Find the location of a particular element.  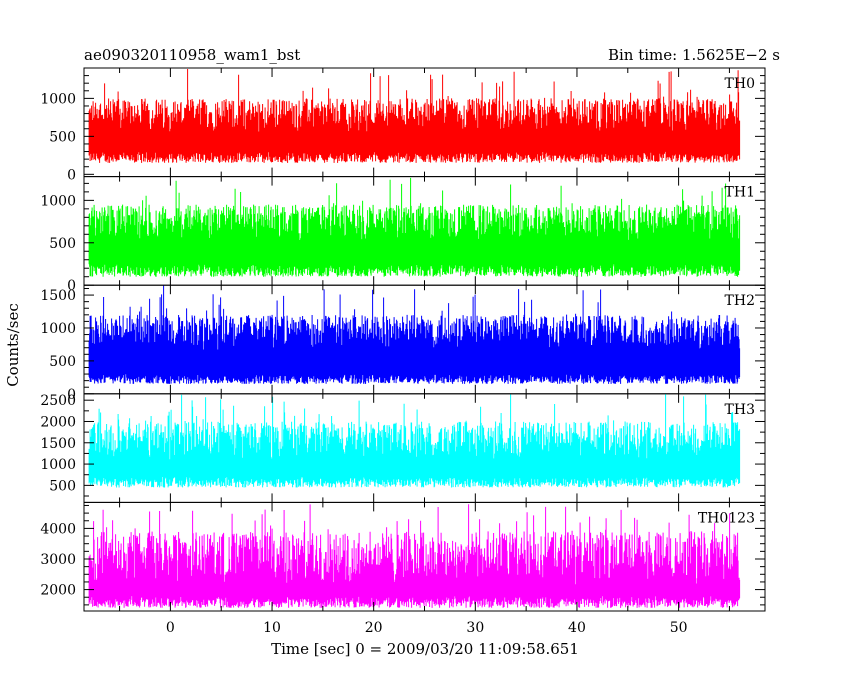

panel-th0123: 2000 3000 4000 TH0123 is located at coordinates (403, 556).